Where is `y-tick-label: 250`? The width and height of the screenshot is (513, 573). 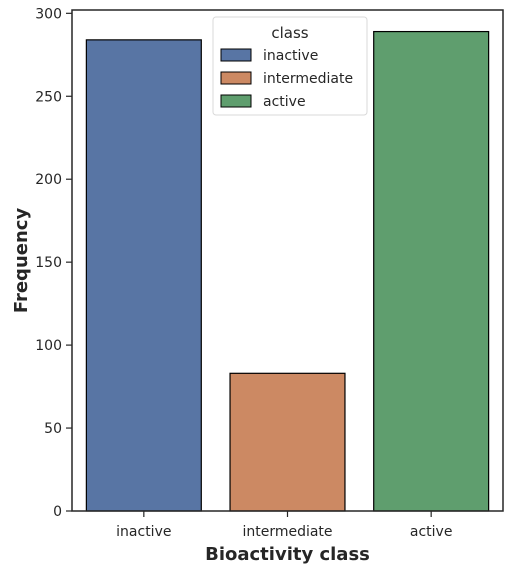 y-tick-label: 250 is located at coordinates (48, 97).